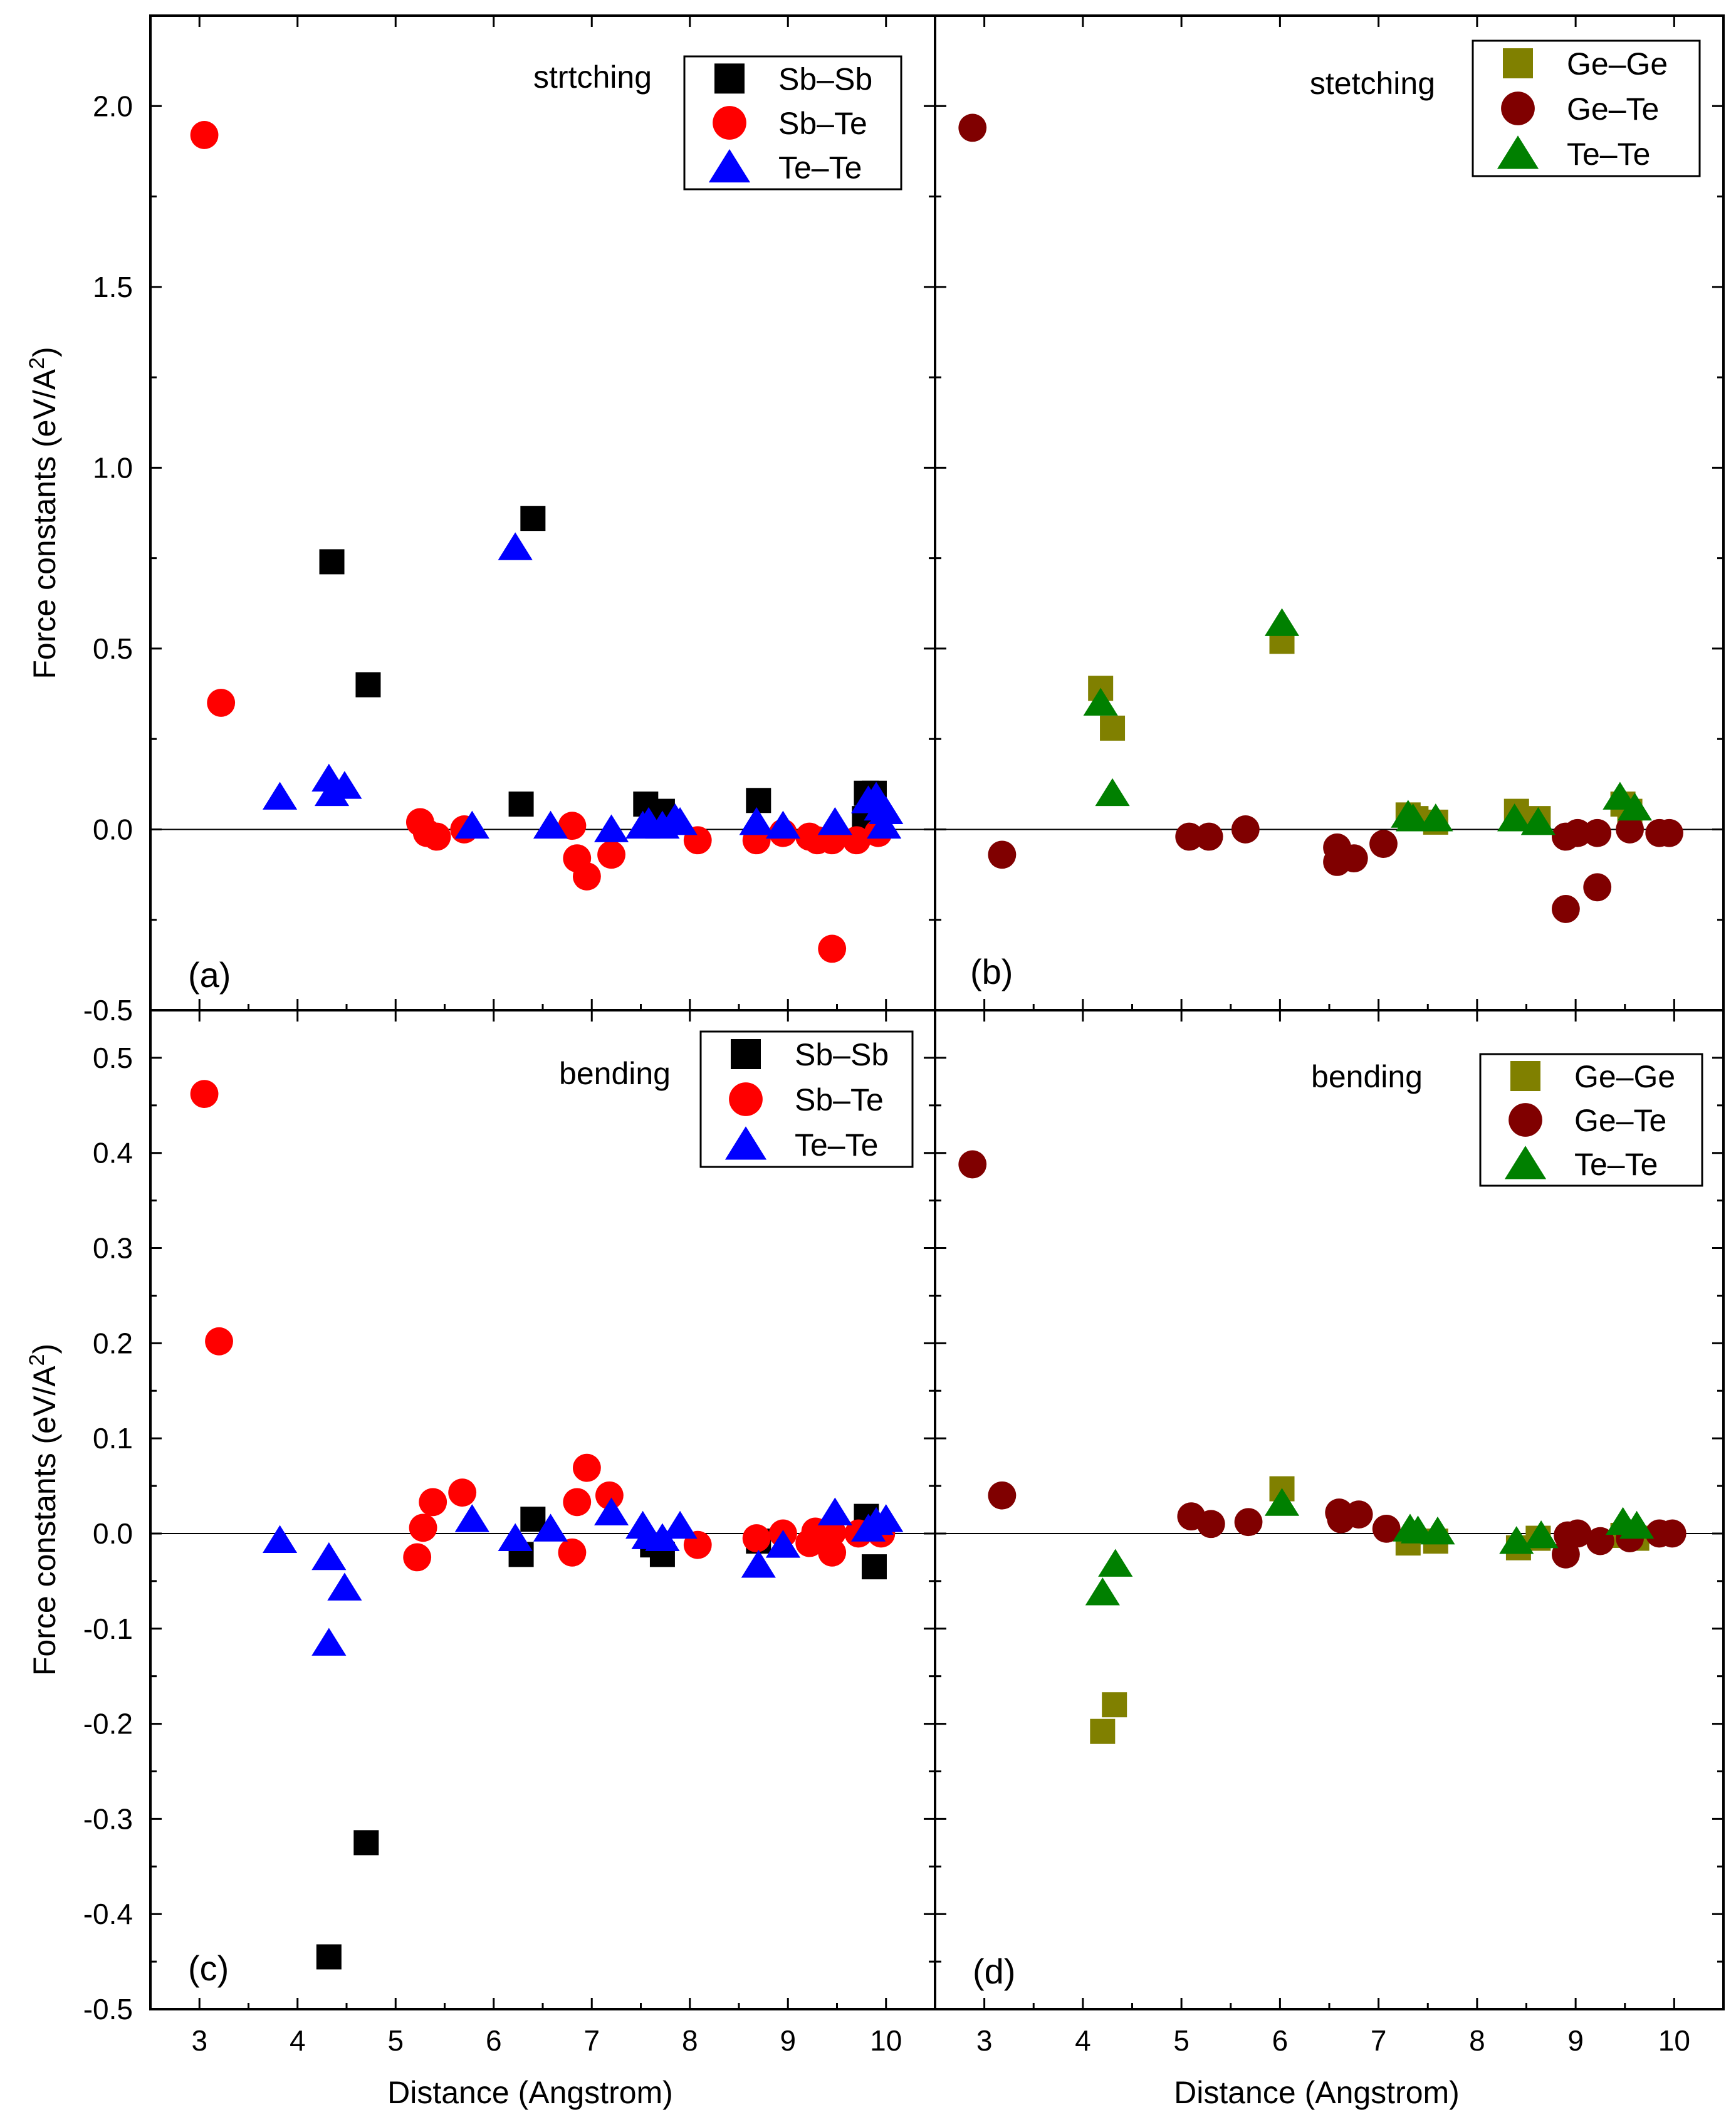  I want to click on y-tick-label: 0.2, so click(113, 1343).